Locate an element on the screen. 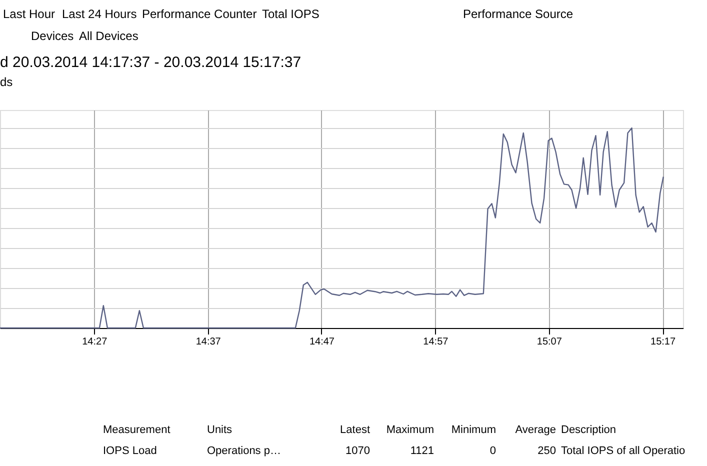  text: Description is located at coordinates (588, 430).